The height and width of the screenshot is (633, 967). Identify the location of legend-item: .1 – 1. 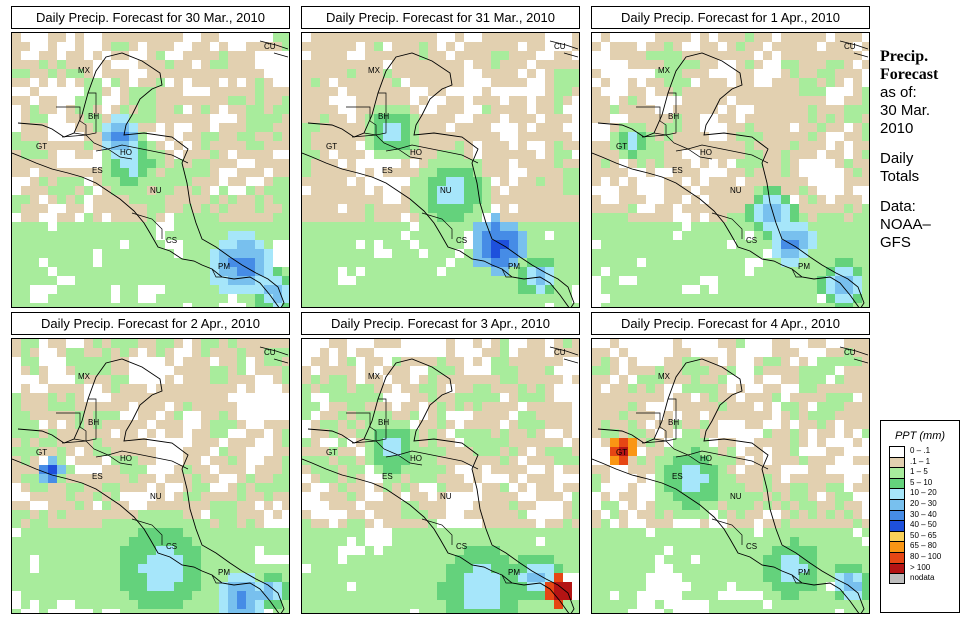
(924, 462).